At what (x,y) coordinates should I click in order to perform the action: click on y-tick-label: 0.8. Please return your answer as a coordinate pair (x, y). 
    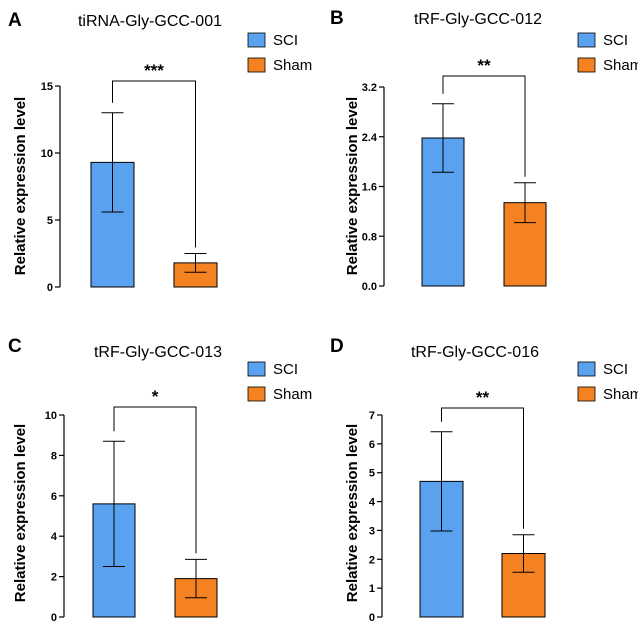
    Looking at the image, I should click on (369, 237).